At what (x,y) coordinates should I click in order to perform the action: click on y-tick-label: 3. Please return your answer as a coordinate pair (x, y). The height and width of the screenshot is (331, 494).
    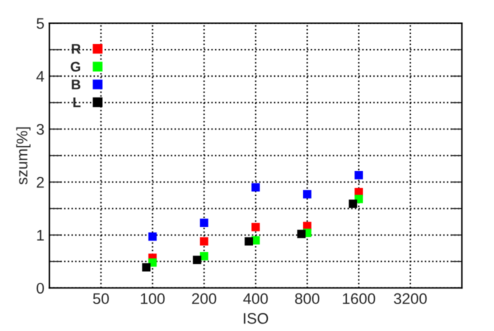
    Looking at the image, I should click on (40, 129).